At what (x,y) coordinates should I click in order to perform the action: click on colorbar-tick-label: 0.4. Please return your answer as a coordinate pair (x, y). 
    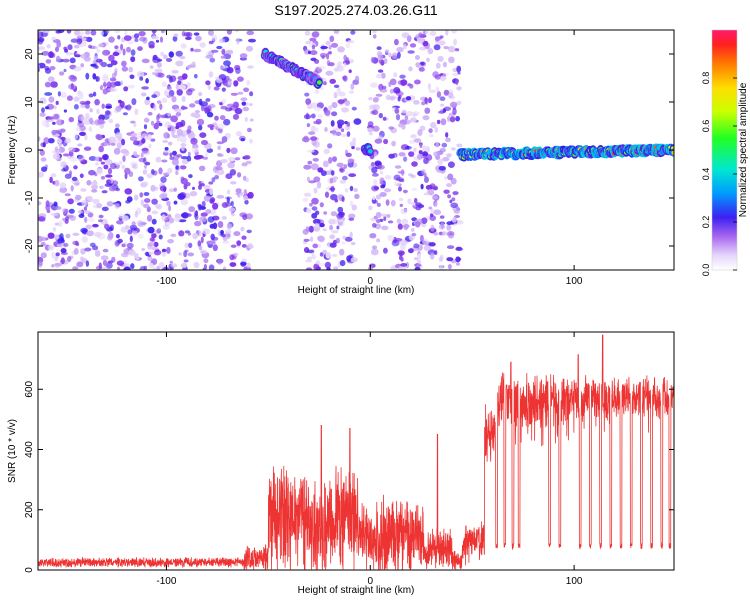
    Looking at the image, I should click on (706, 174).